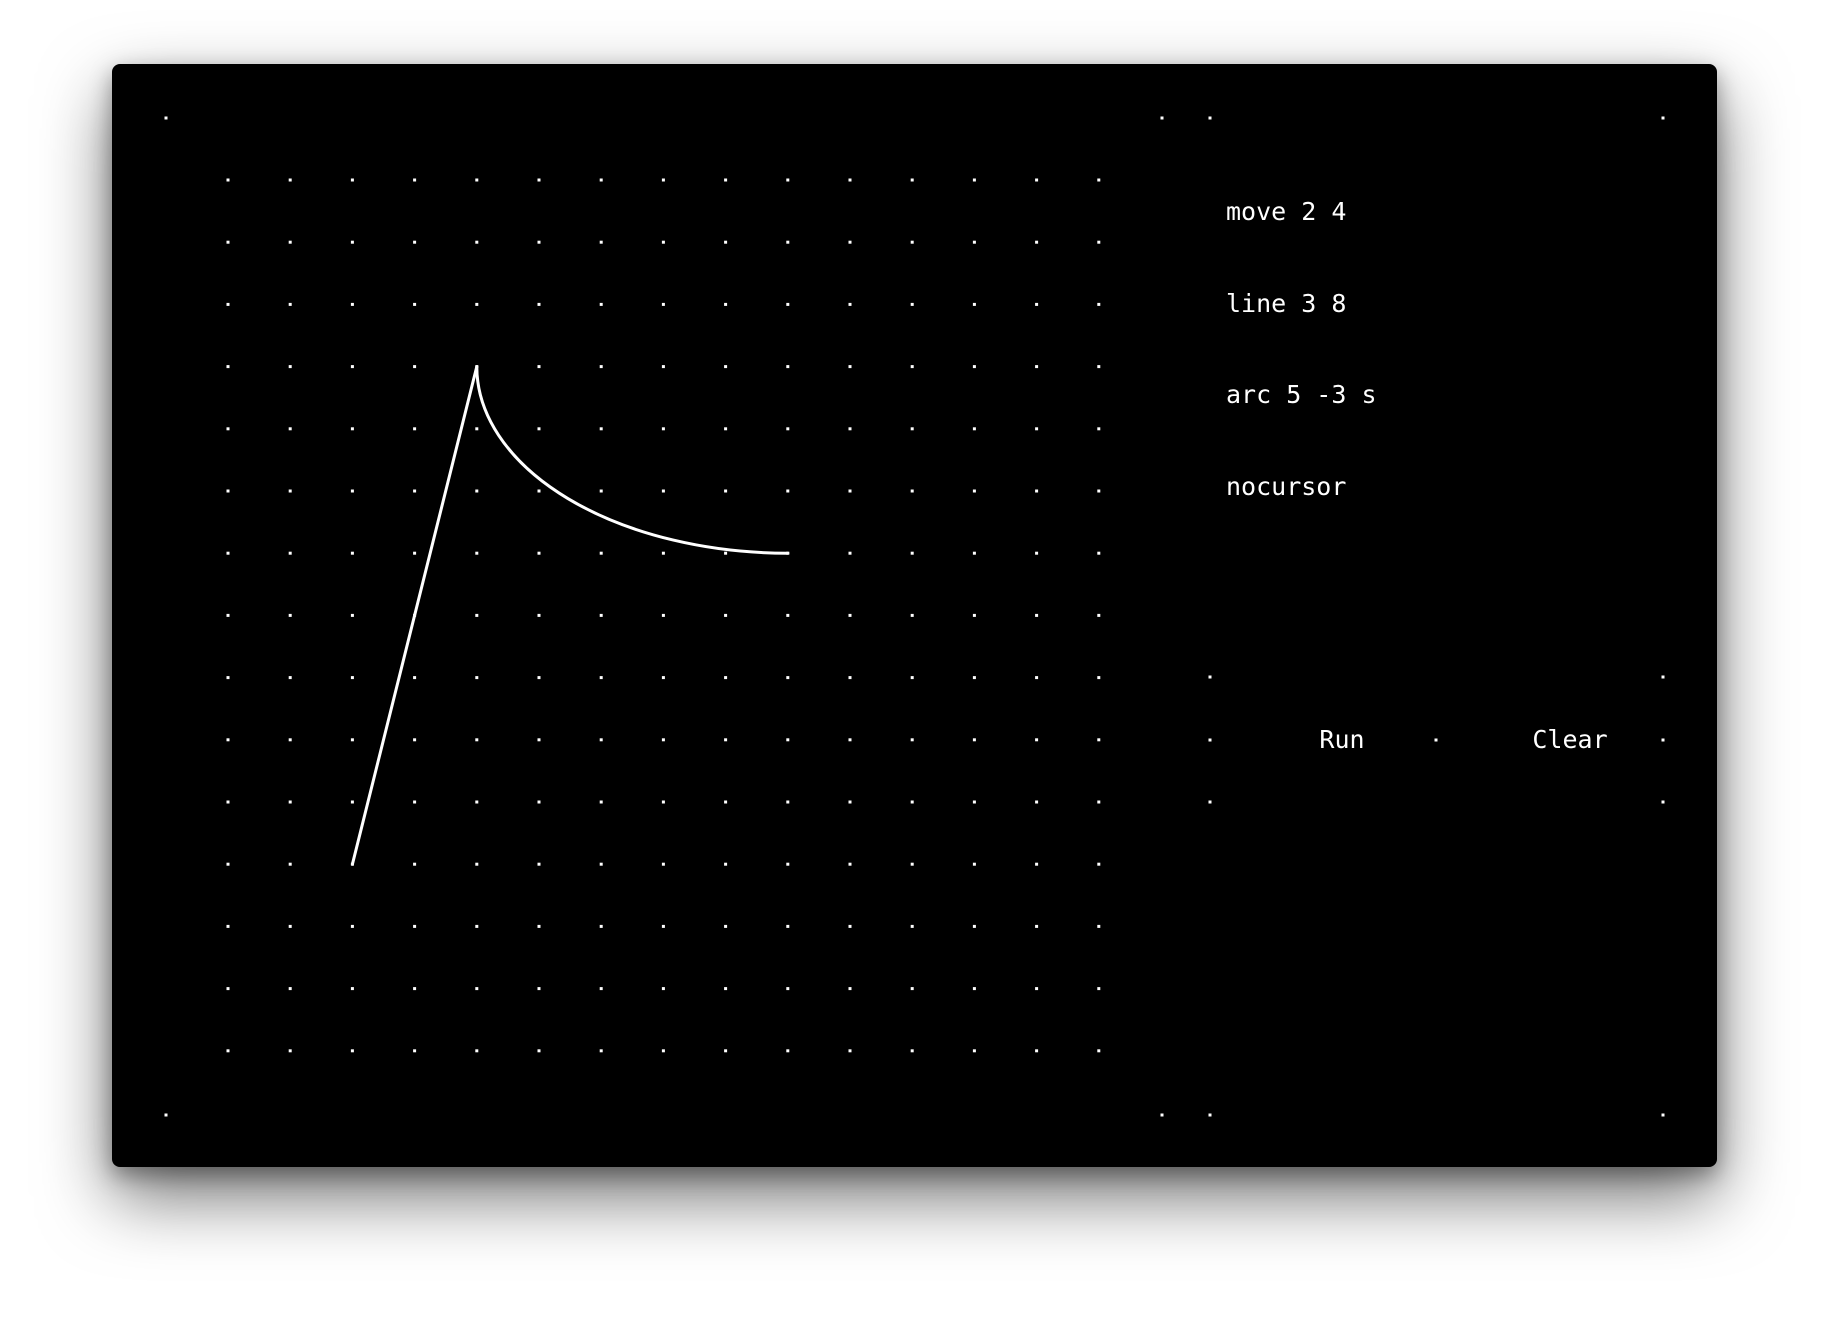  I want to click on plotted-arc, so click(632, 460).